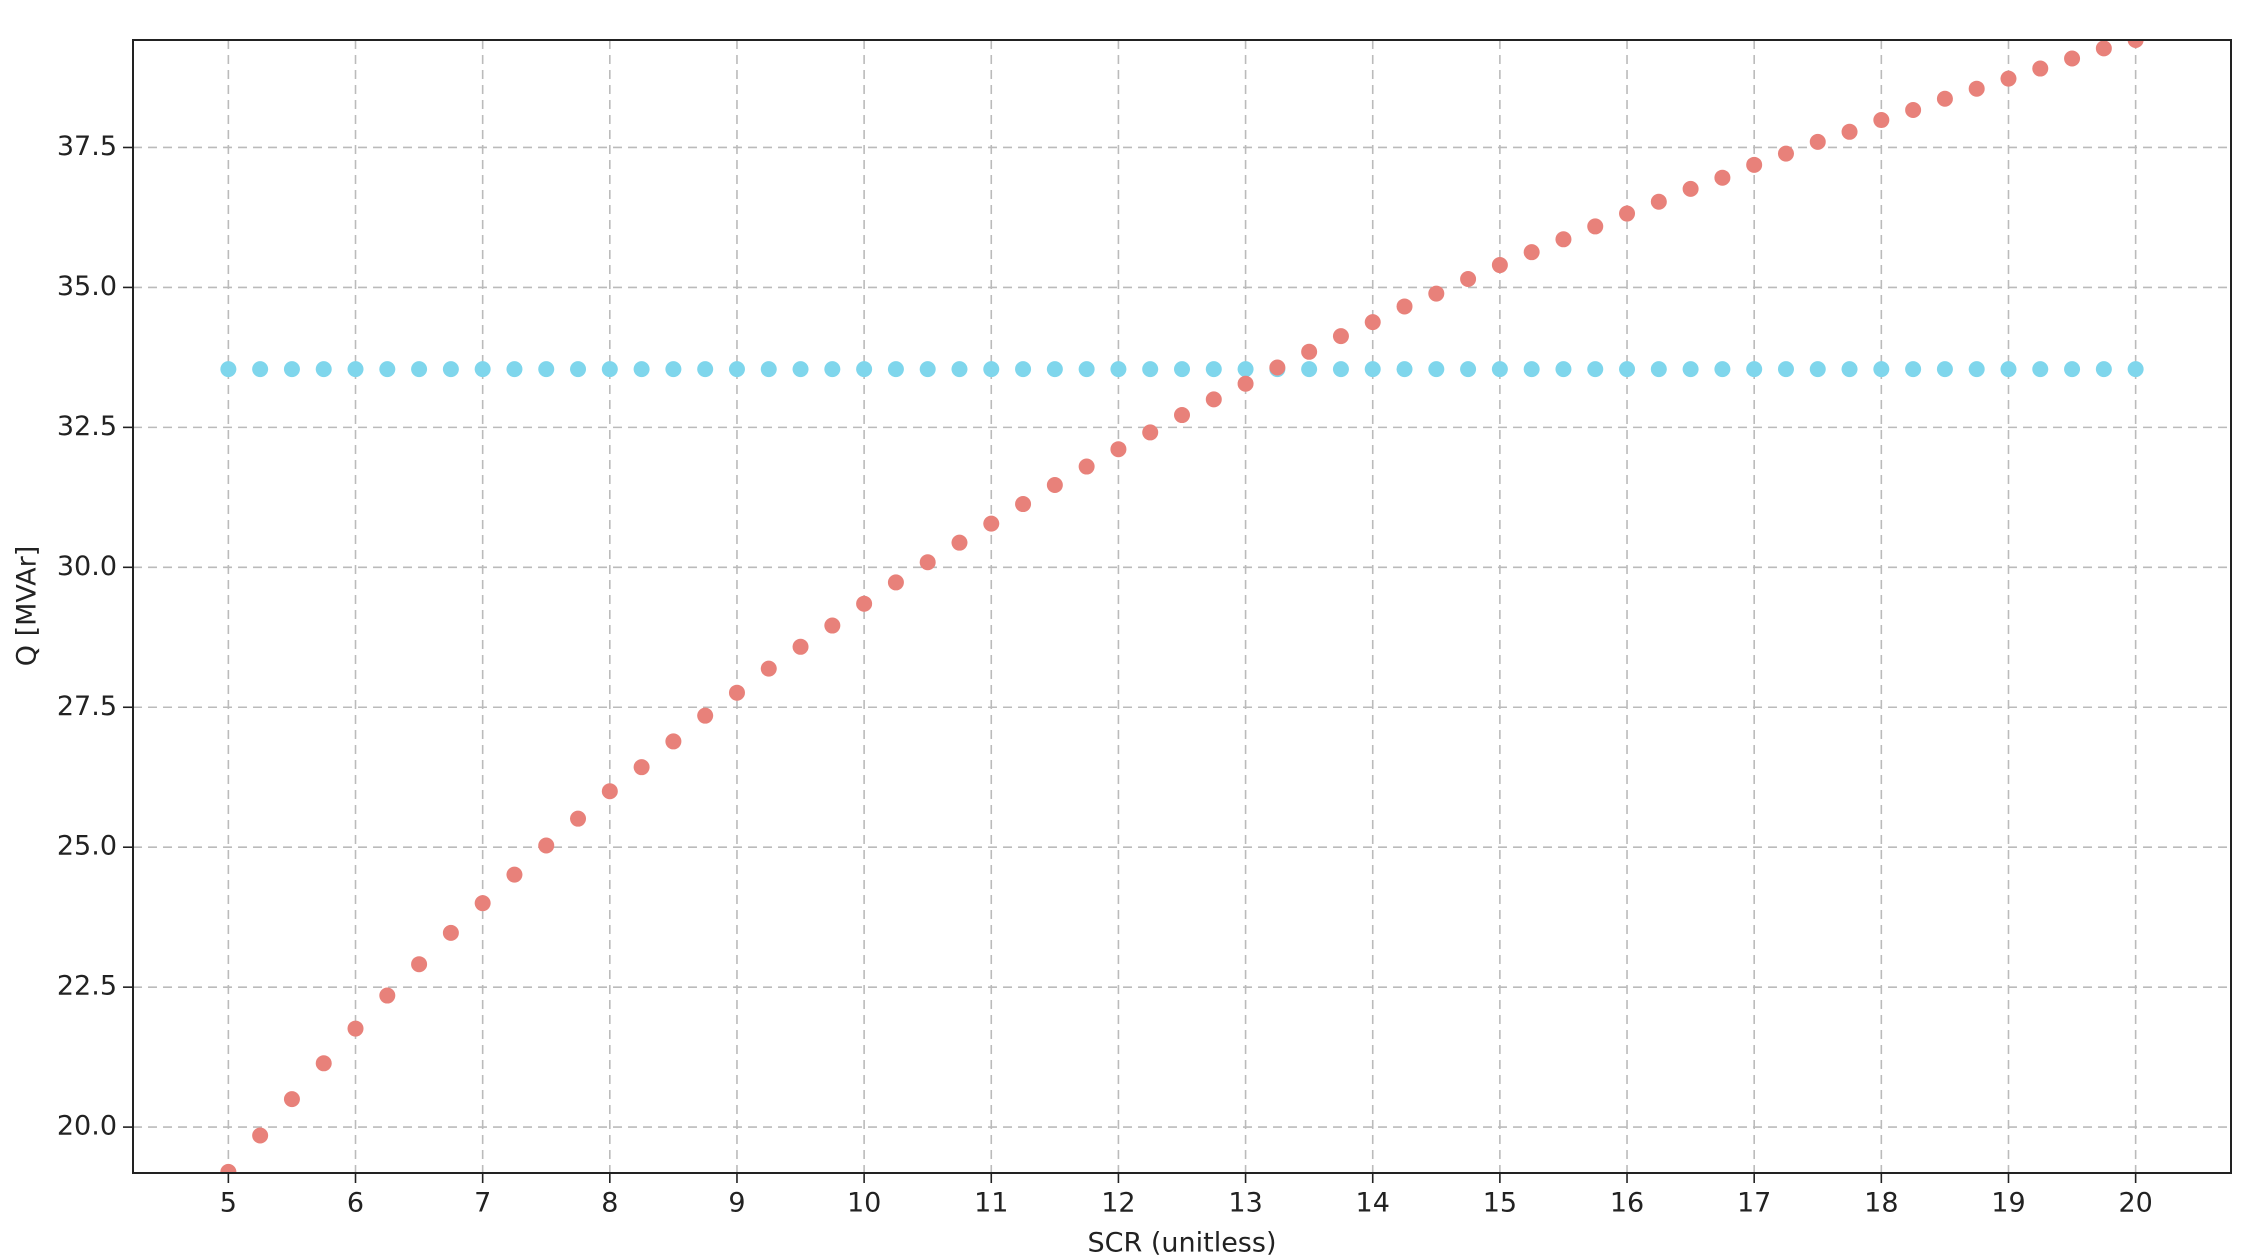  I want to click on x-tick-label: 20, so click(2135, 1203).